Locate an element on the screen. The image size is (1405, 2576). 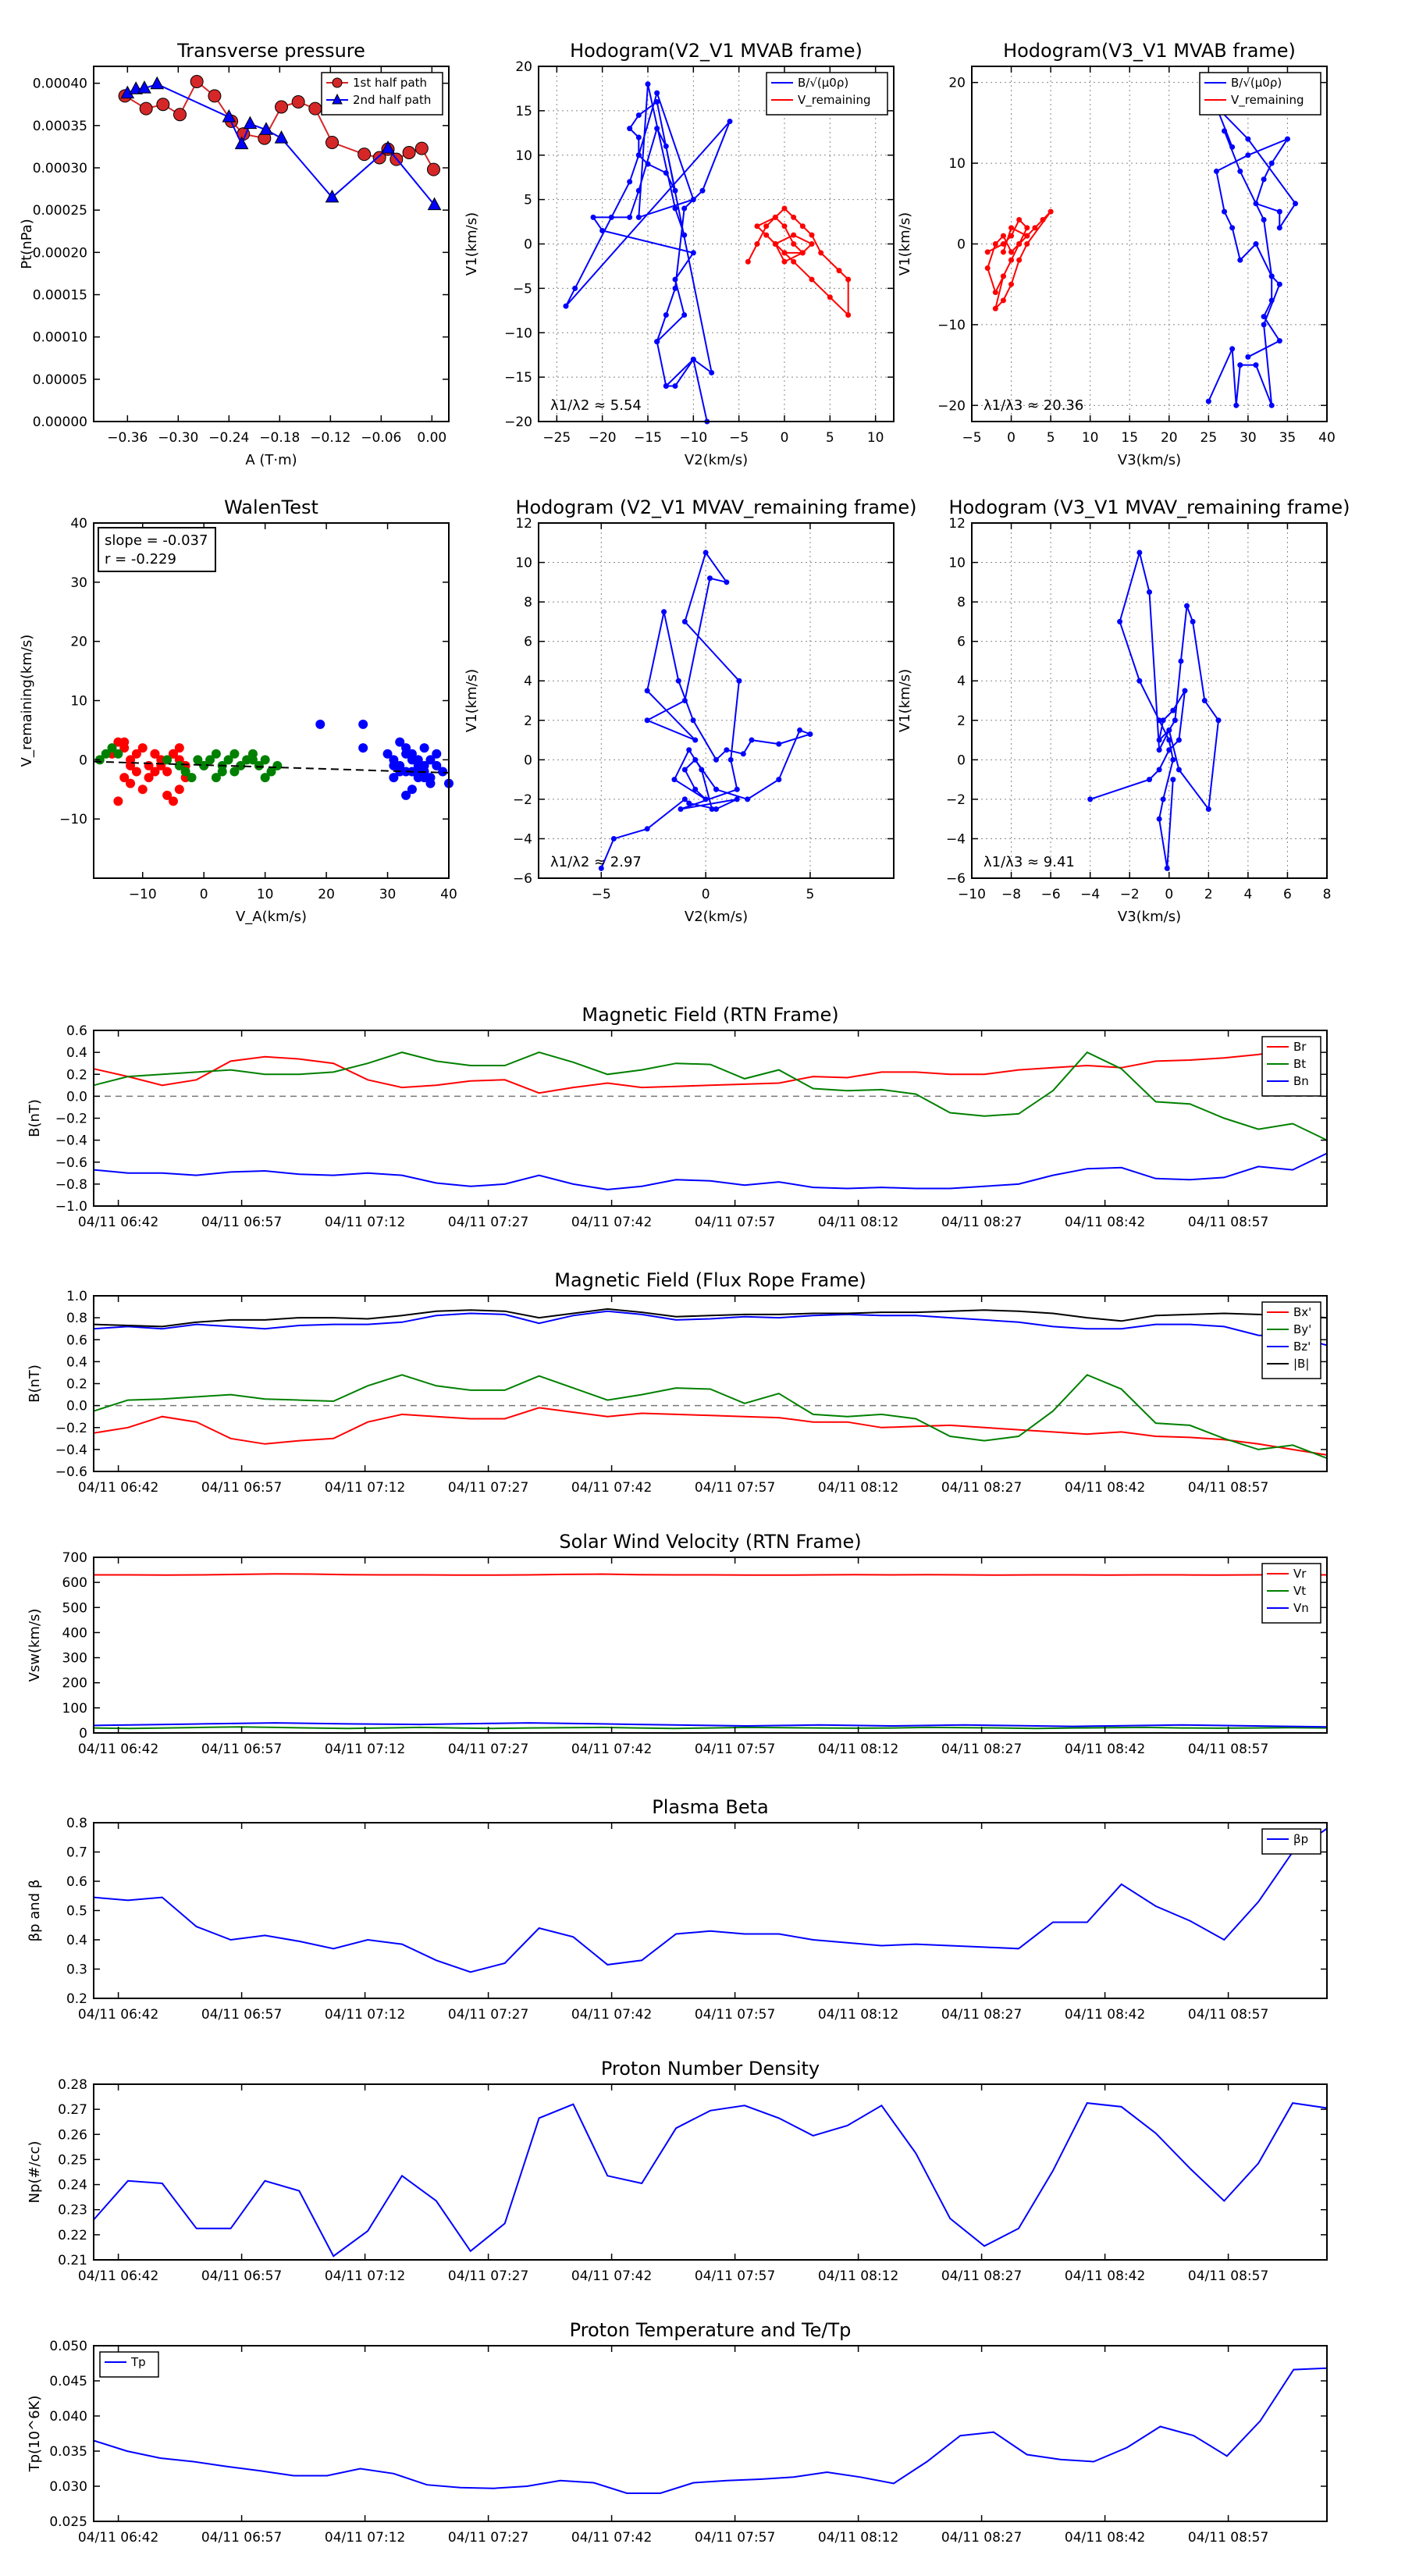
x-tick-label: −25 is located at coordinates (556, 438).